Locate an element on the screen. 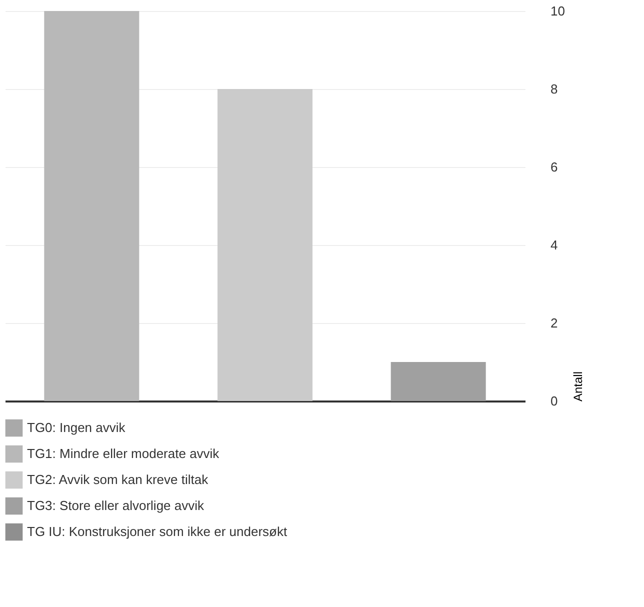 This screenshot has height=607, width=644. y-tick-label: 6 is located at coordinates (554, 167).